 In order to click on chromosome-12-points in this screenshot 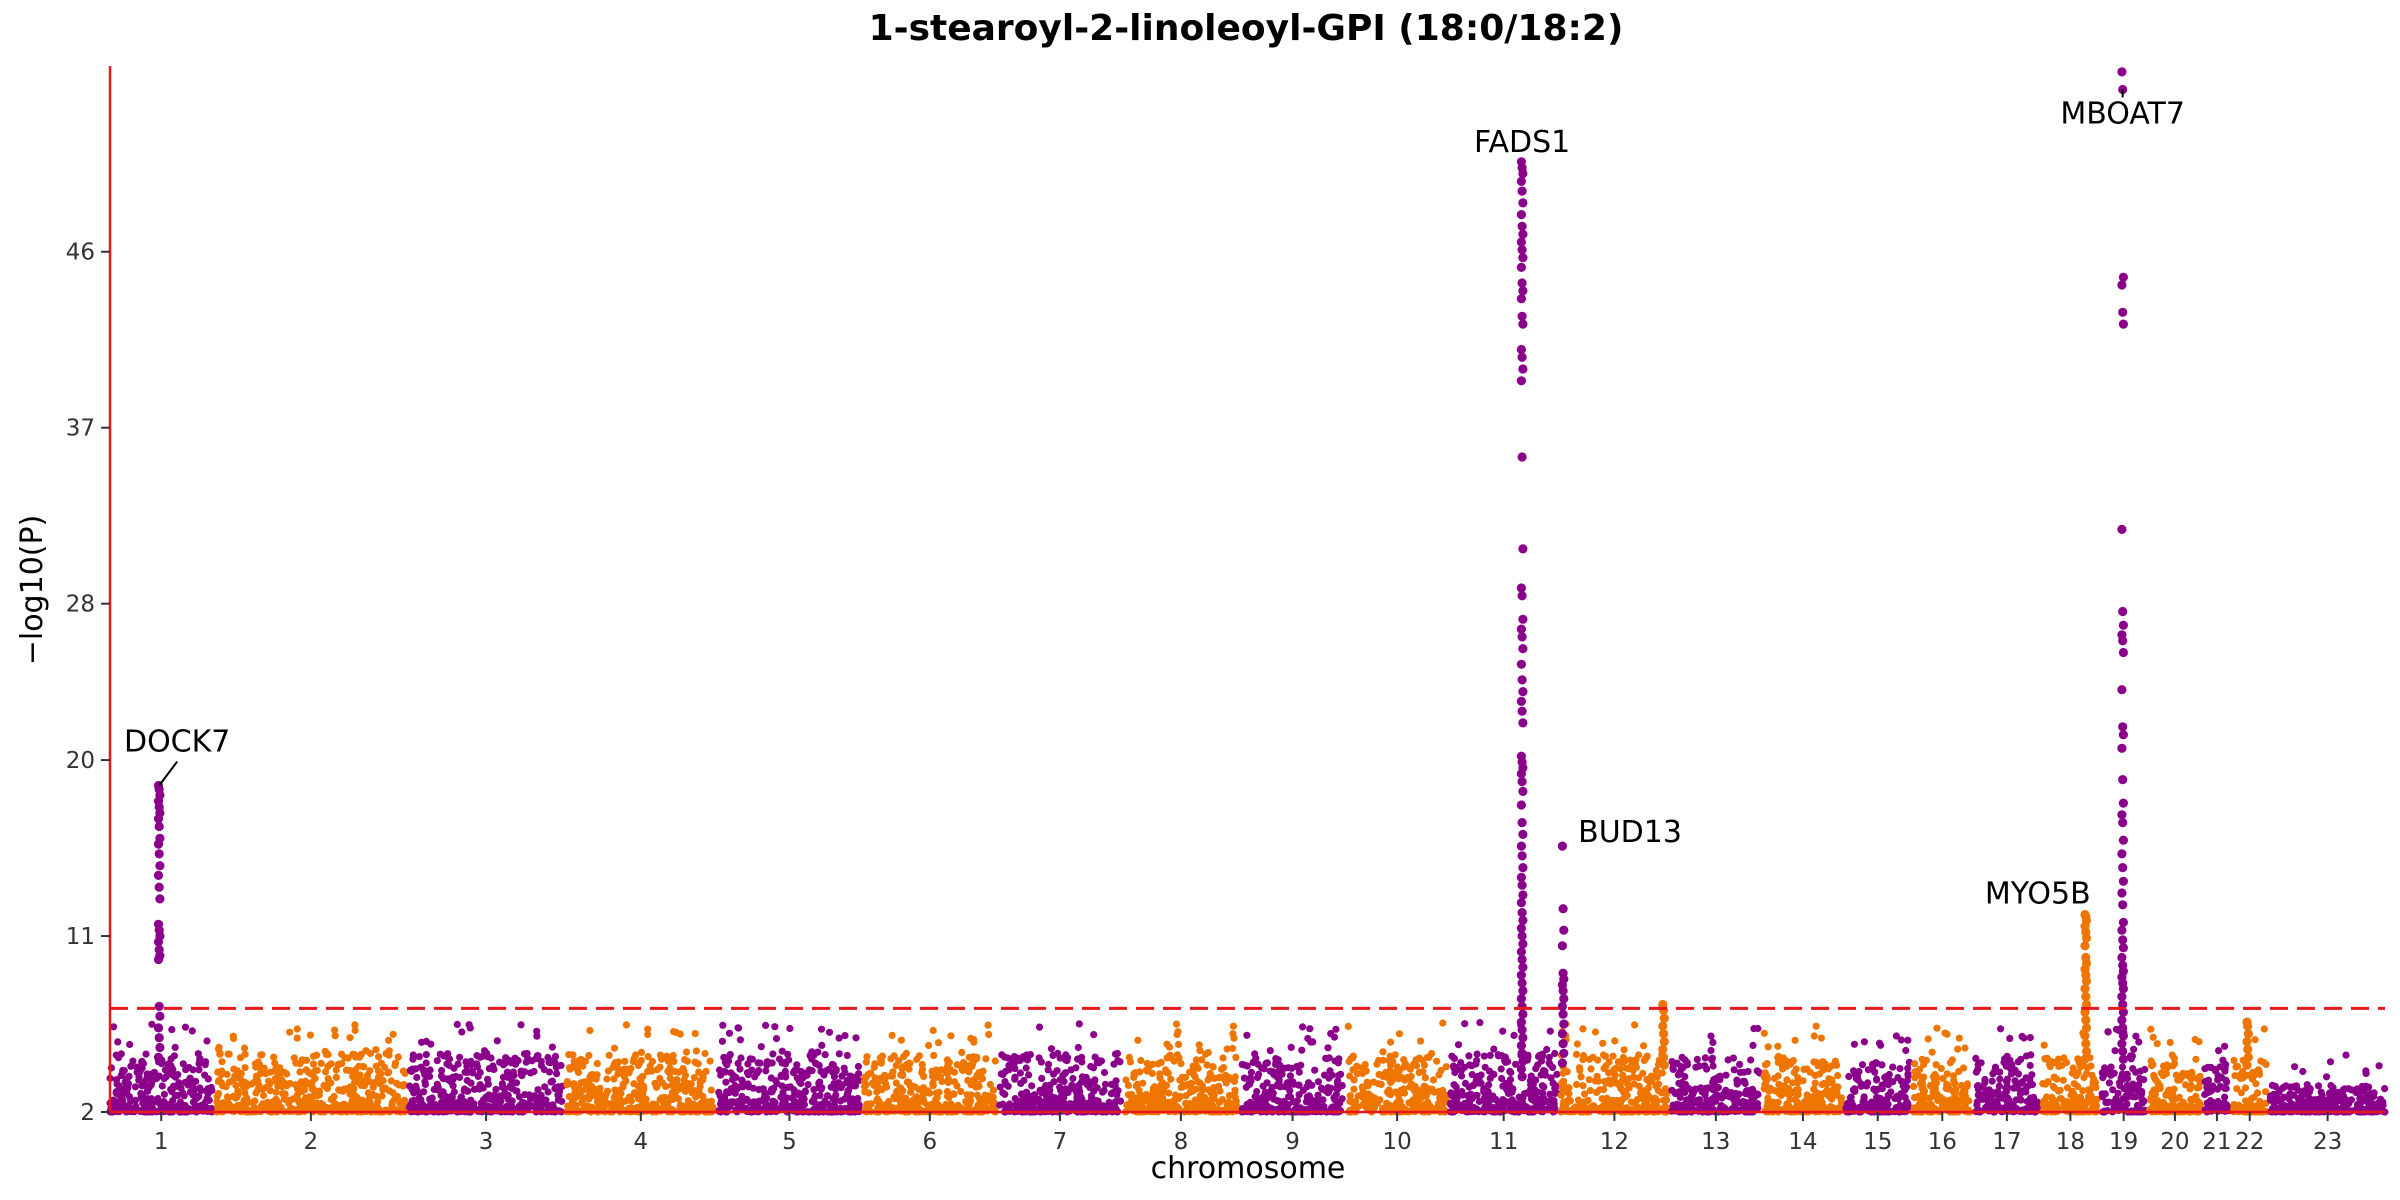, I will do `click(1614, 1068)`.